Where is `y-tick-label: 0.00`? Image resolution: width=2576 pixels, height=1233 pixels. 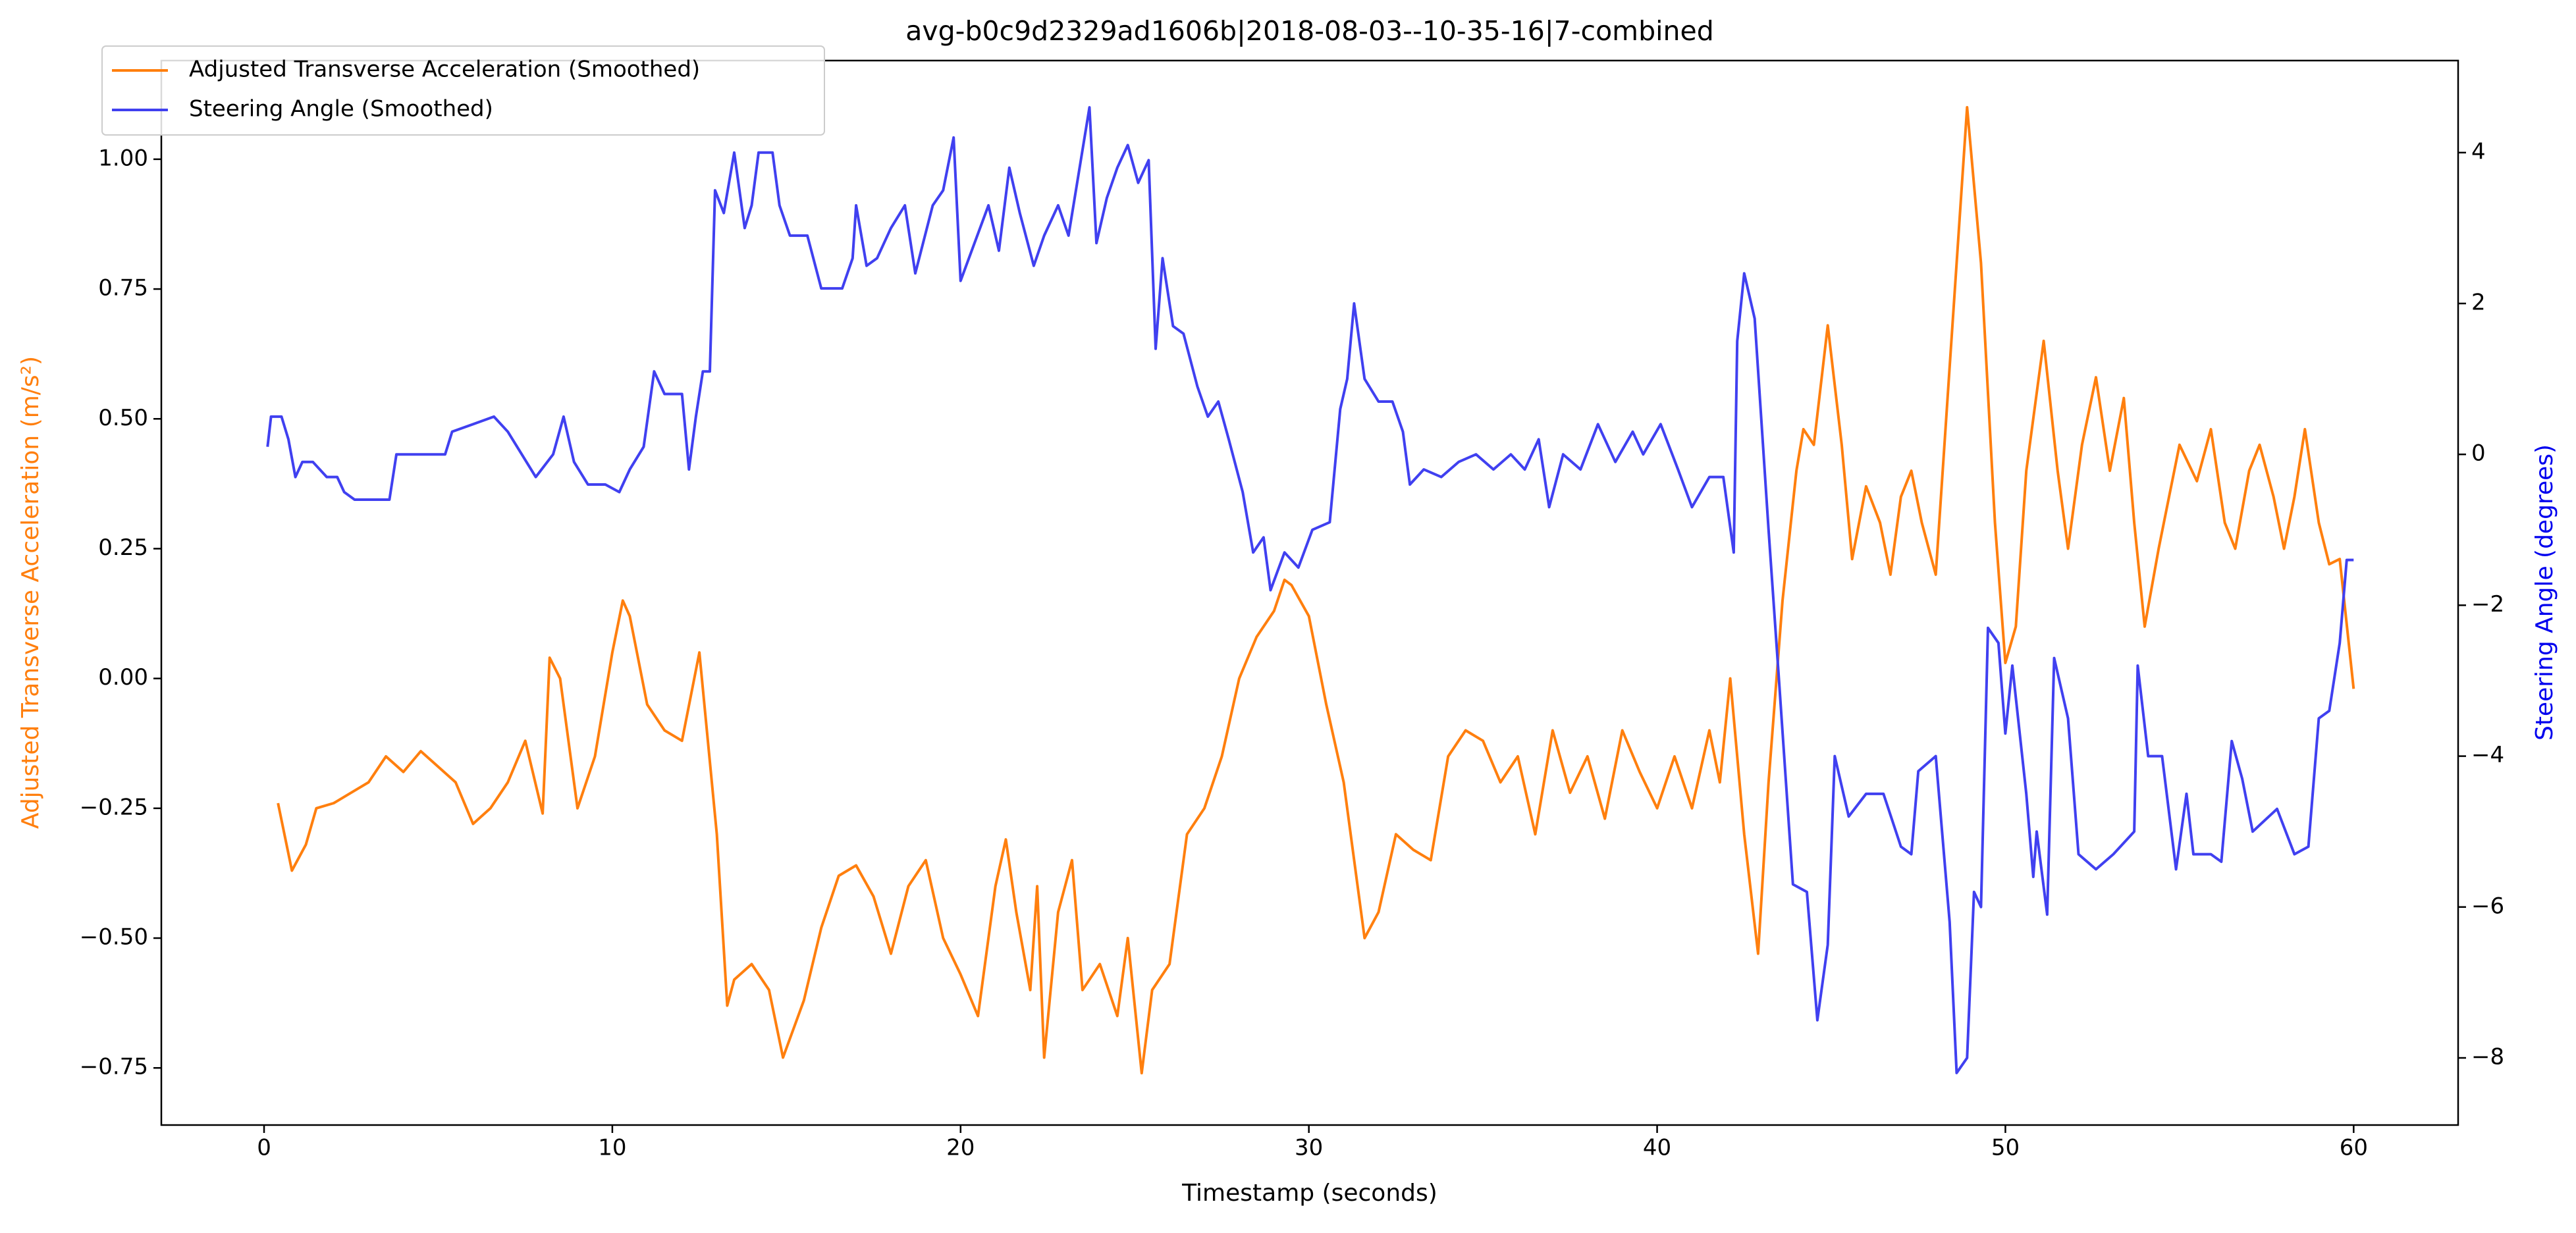
y-tick-label: 0.00 is located at coordinates (123, 678).